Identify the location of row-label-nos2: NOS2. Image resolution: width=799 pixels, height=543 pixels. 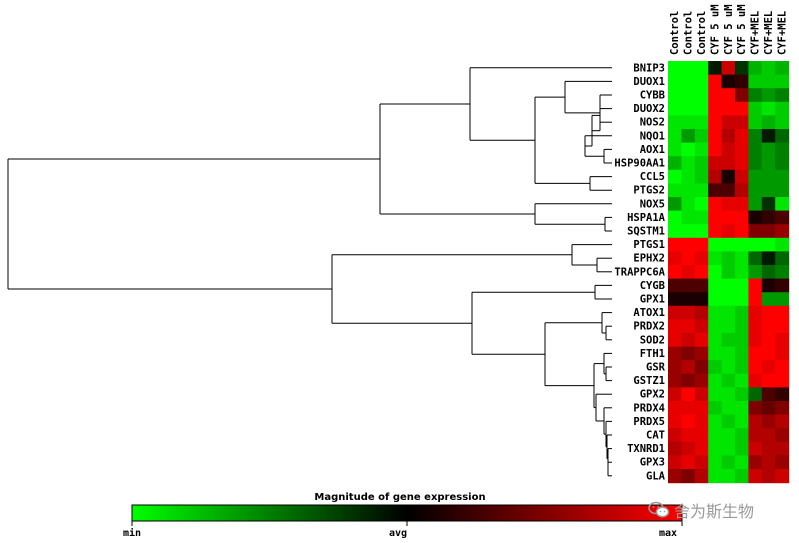
(652, 123).